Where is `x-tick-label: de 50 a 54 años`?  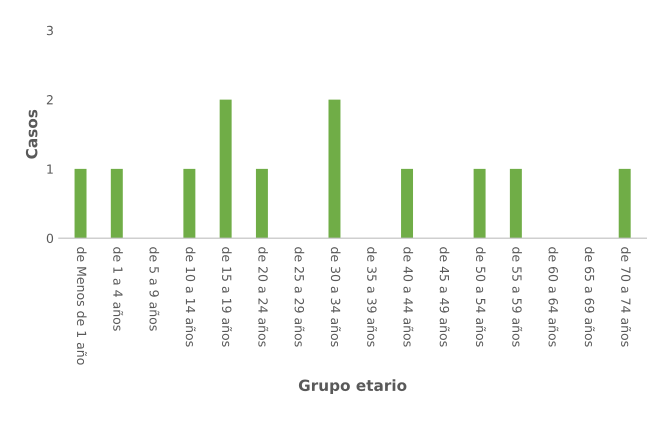 x-tick-label: de 50 a 54 años is located at coordinates (481, 297).